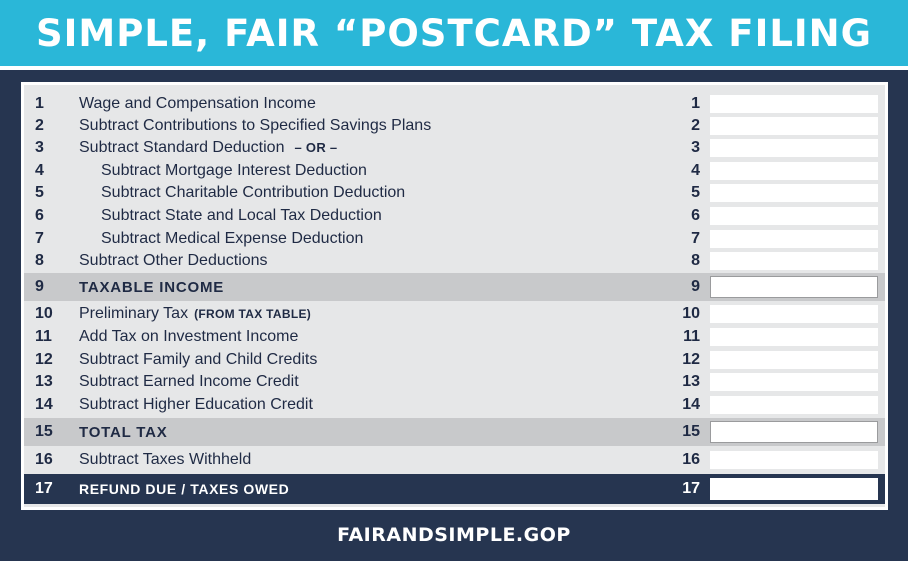 The image size is (908, 561). Describe the element at coordinates (695, 103) in the screenshot. I see `line-number-right: 1` at that location.